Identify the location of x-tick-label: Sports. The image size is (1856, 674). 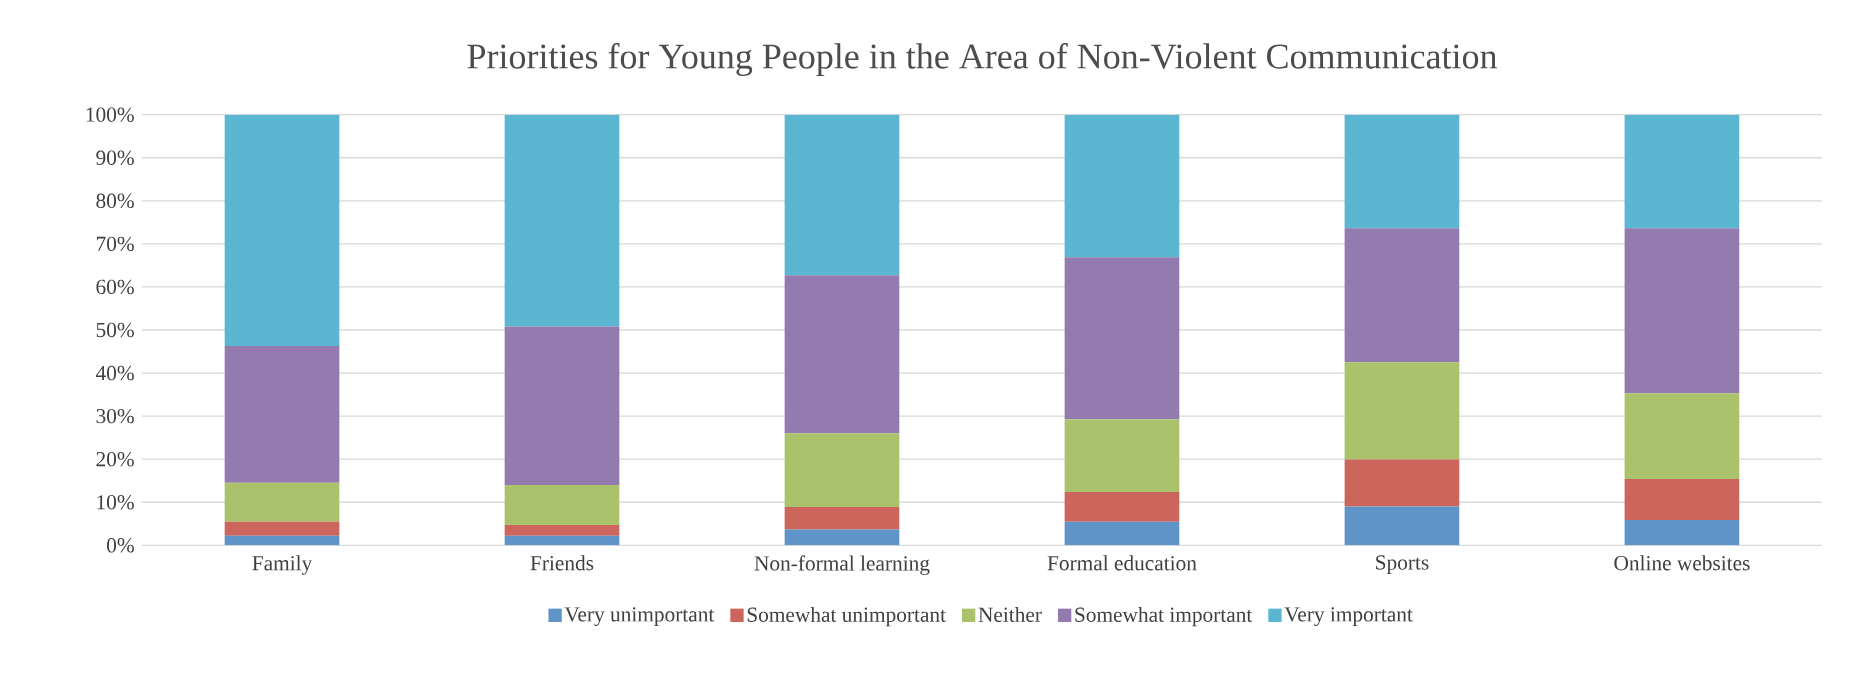
(1402, 565).